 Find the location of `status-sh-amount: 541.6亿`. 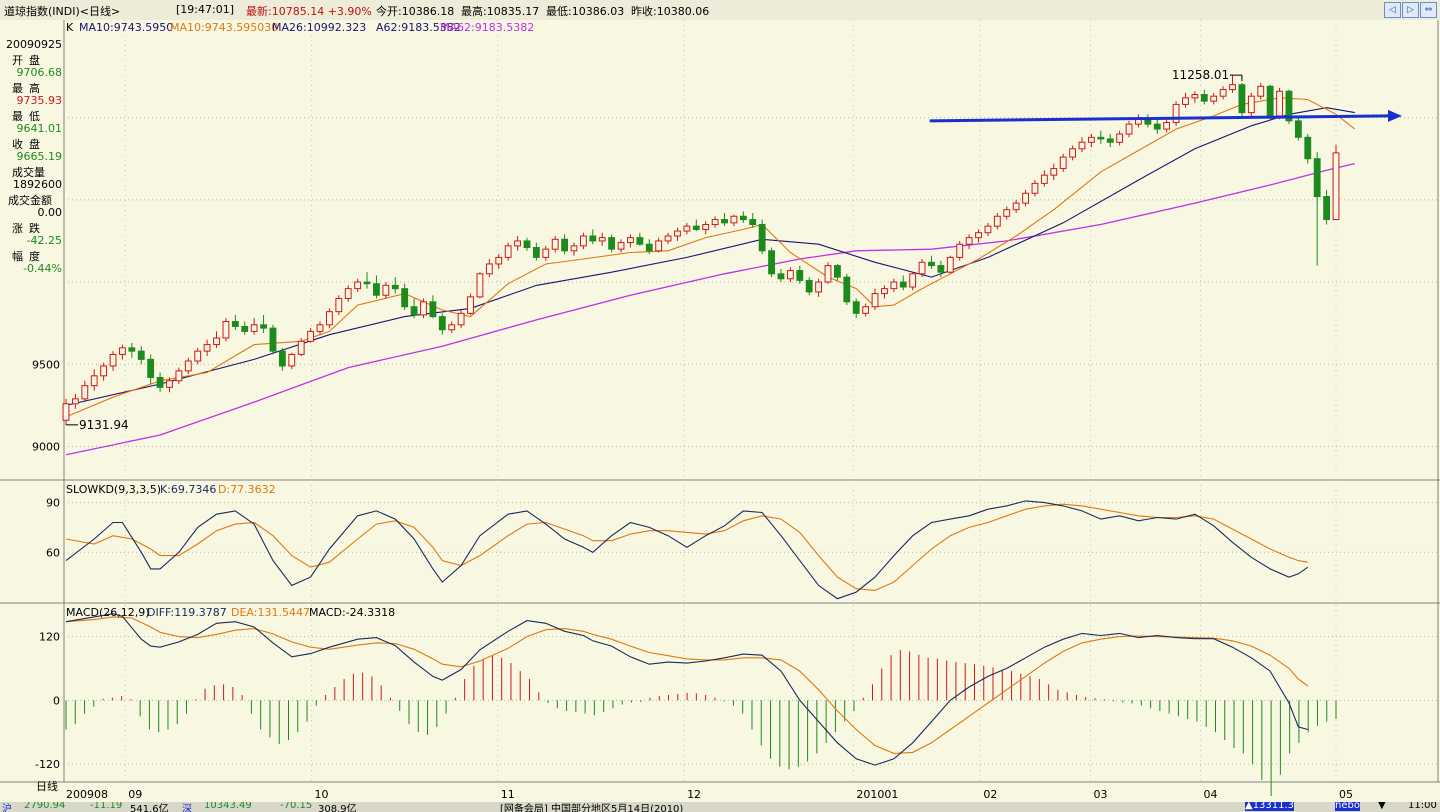

status-sh-amount: 541.6亿 is located at coordinates (149, 808).